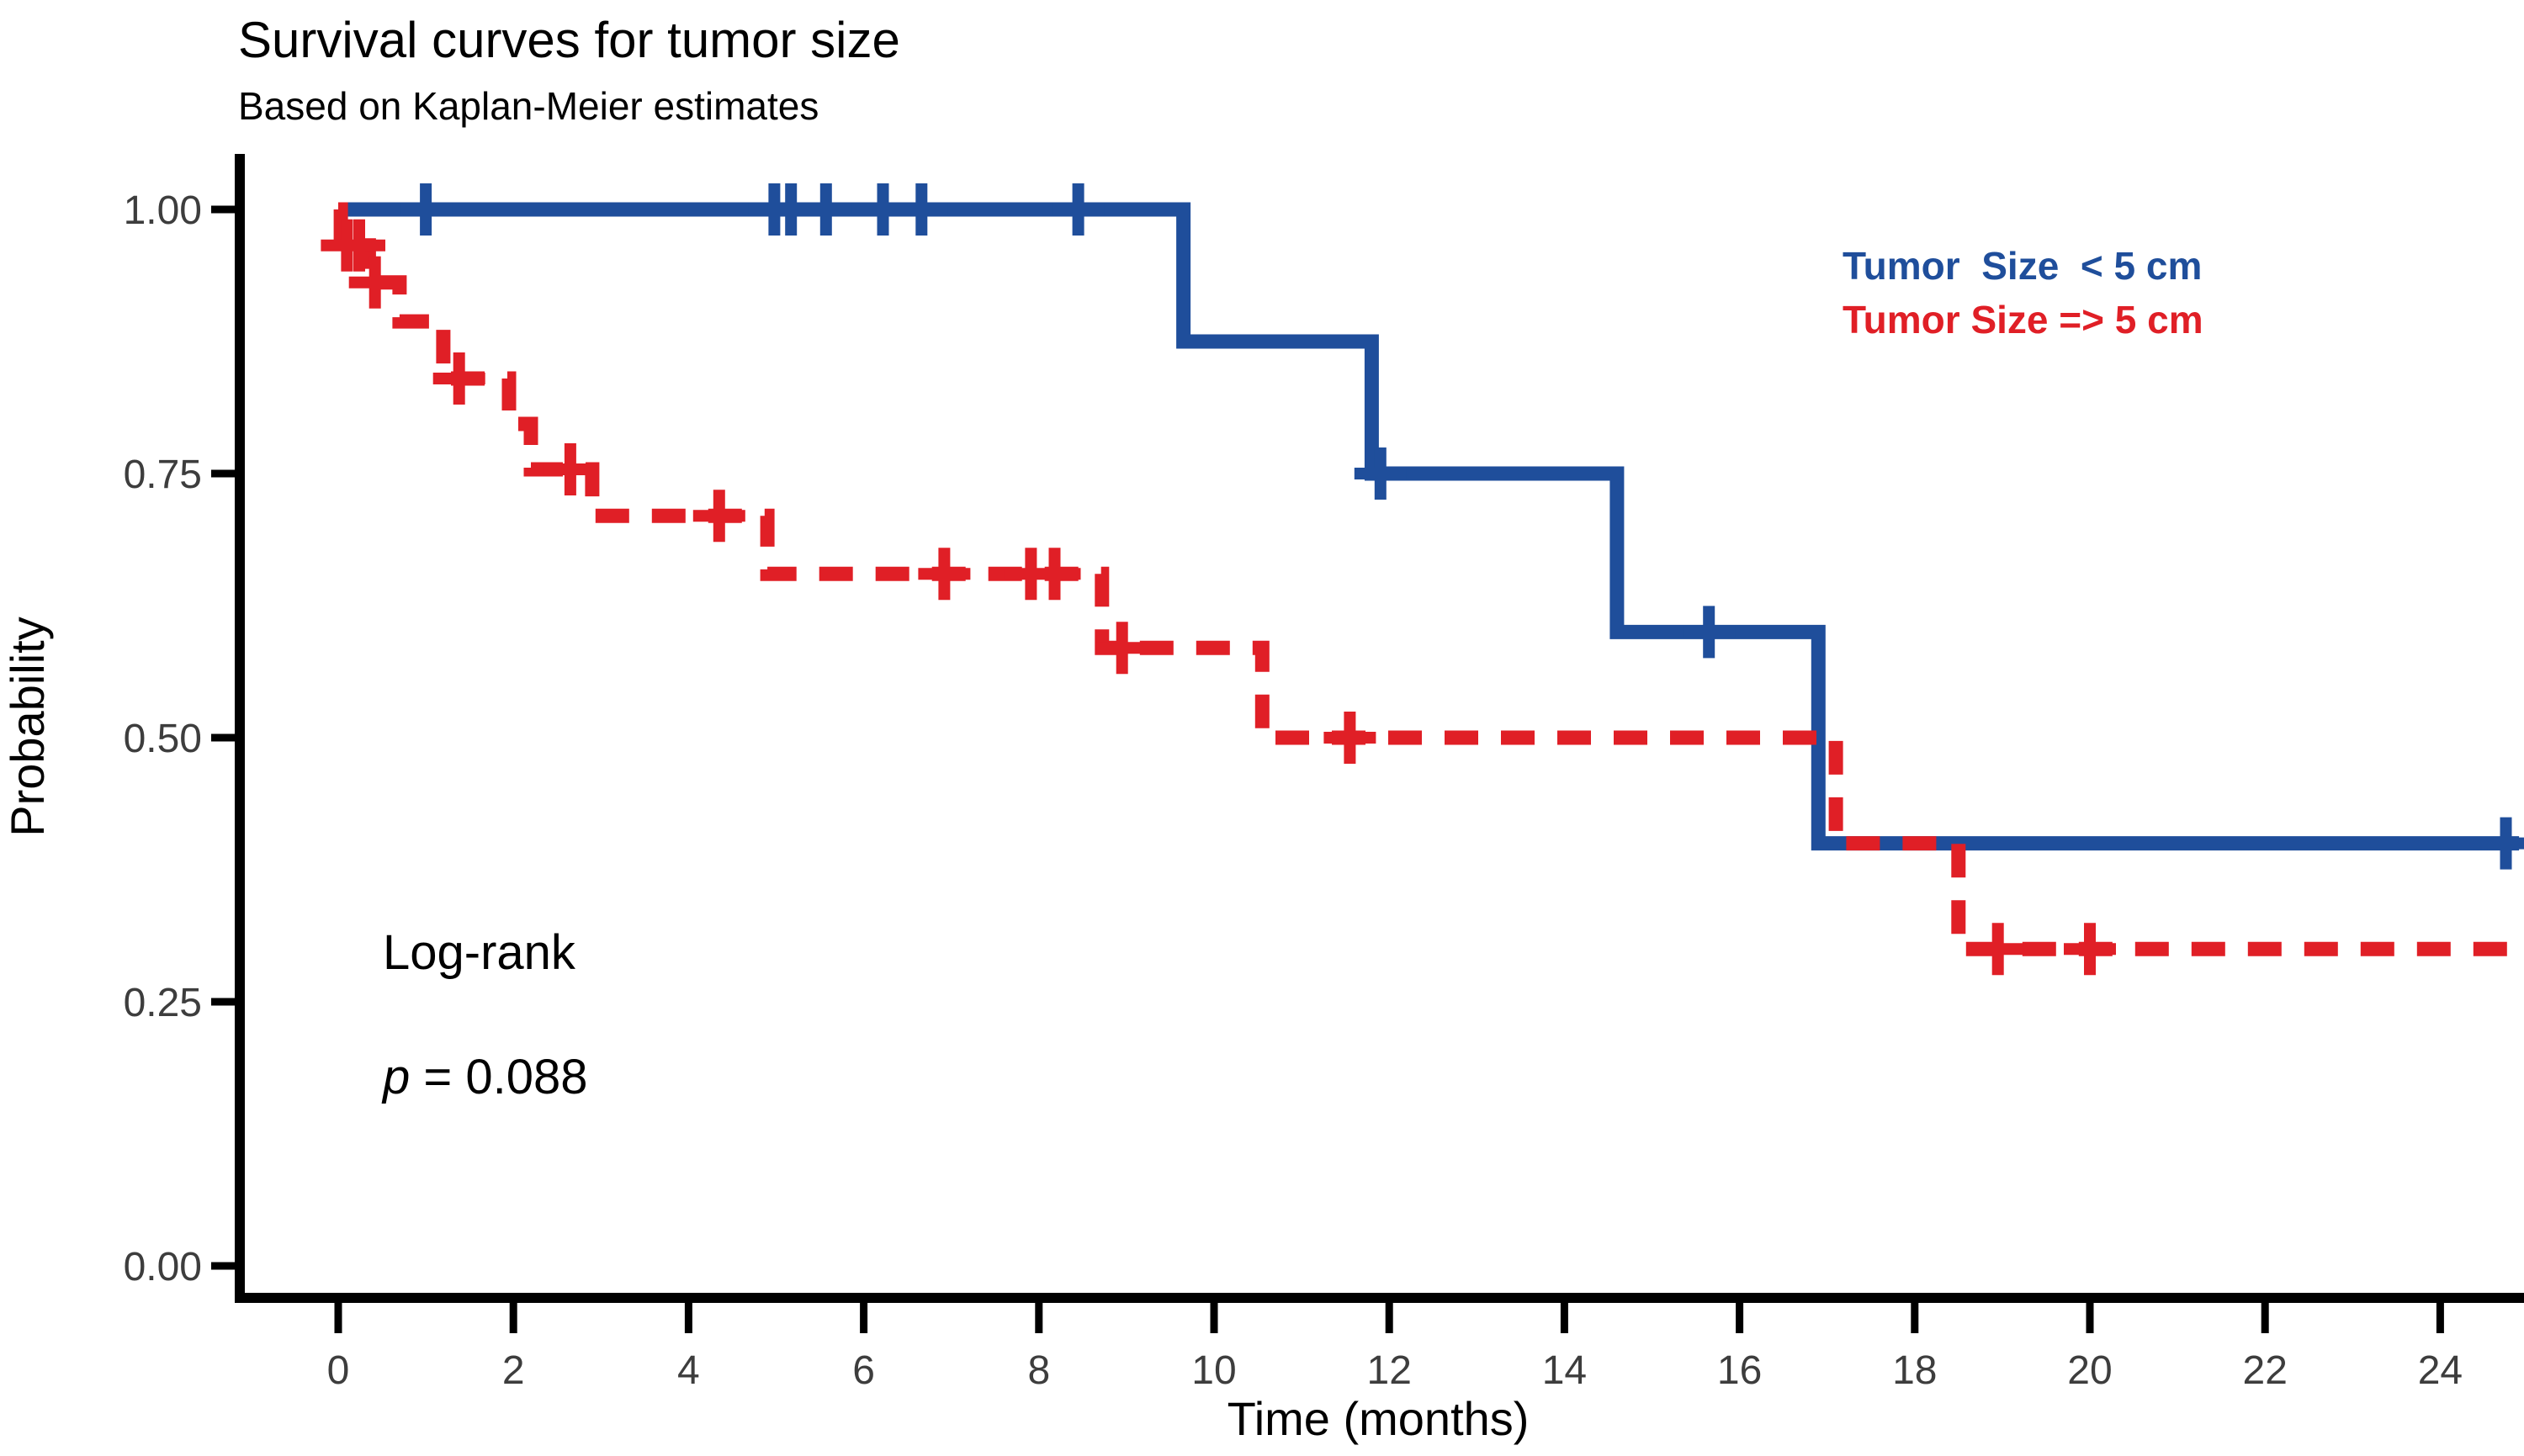 Image resolution: width=2524 pixels, height=1456 pixels. What do you see at coordinates (2022, 266) in the screenshot?
I see `legend-item-tumor-lt-5cm: Tumor Size < 5 cm` at bounding box center [2022, 266].